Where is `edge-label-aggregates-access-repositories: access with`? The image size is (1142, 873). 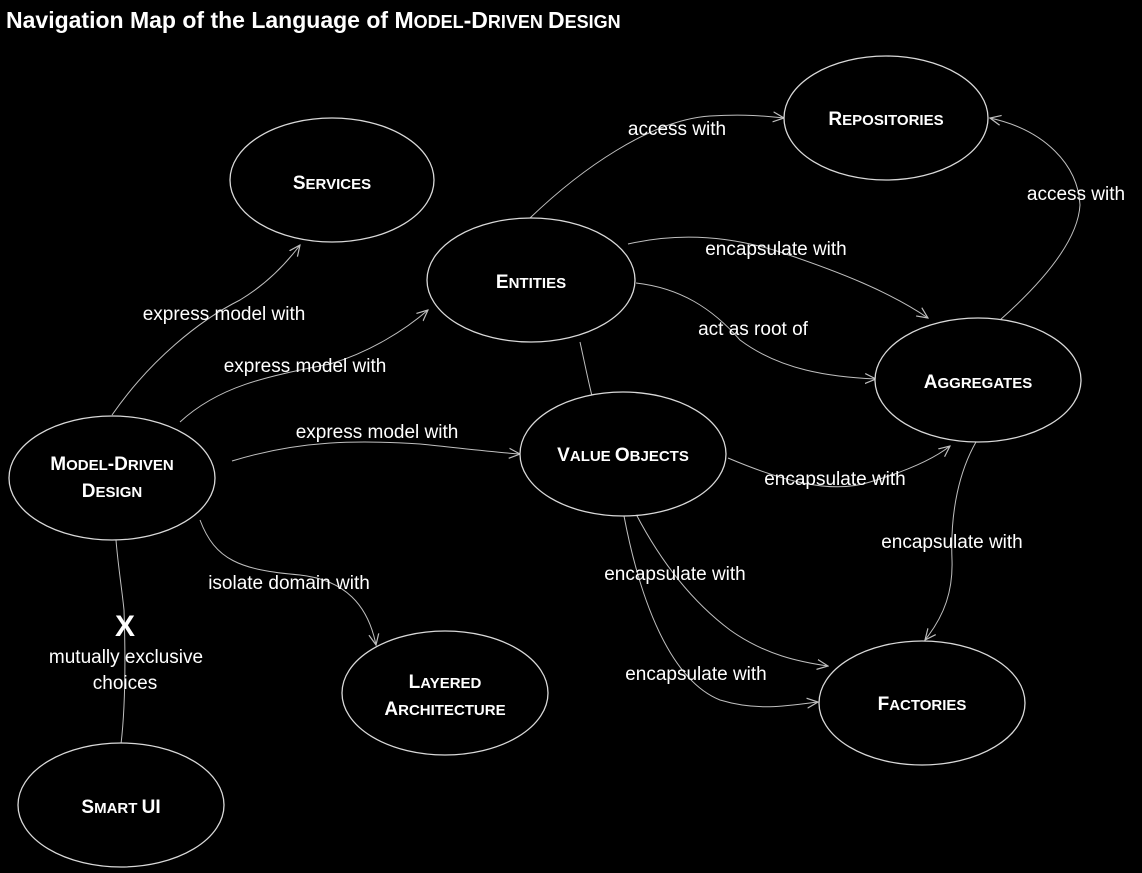 edge-label-aggregates-access-repositories: access with is located at coordinates (1076, 194).